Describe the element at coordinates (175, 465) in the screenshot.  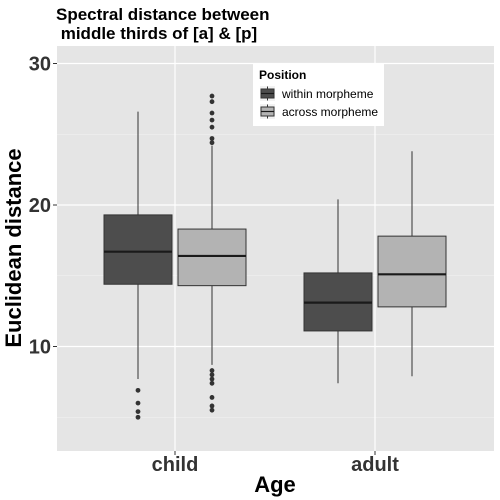
I see `x-tick-label: child` at that location.